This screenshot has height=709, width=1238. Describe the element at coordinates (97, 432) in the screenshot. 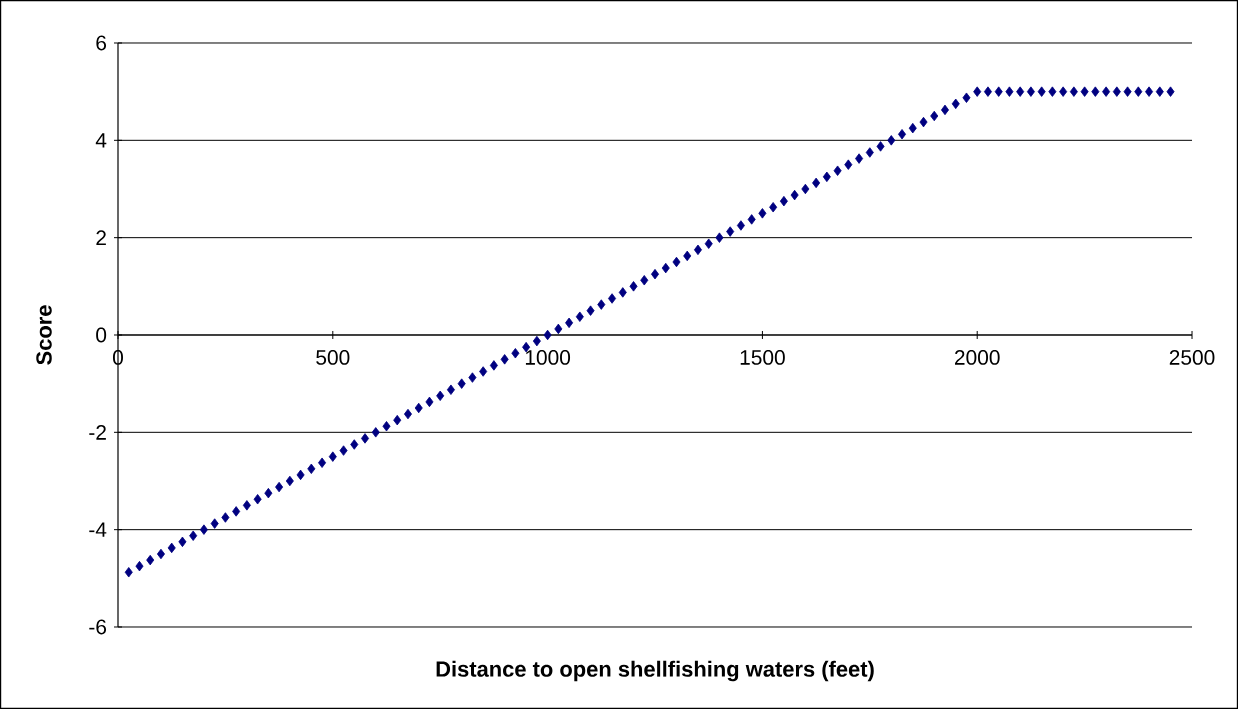

I see `y-tick-label: -2` at that location.